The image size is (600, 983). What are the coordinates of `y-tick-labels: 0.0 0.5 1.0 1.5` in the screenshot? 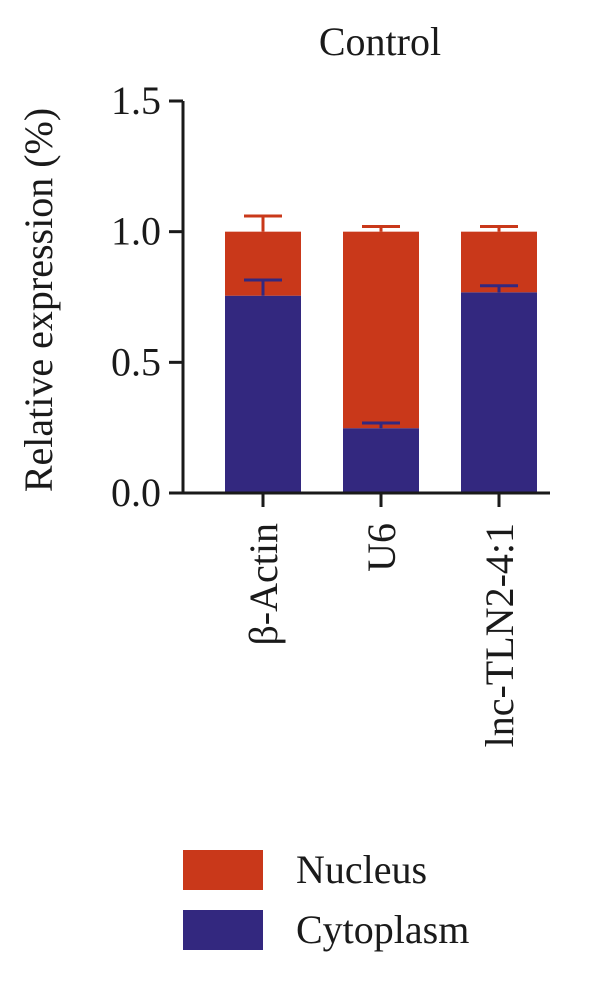 It's located at (147, 296).